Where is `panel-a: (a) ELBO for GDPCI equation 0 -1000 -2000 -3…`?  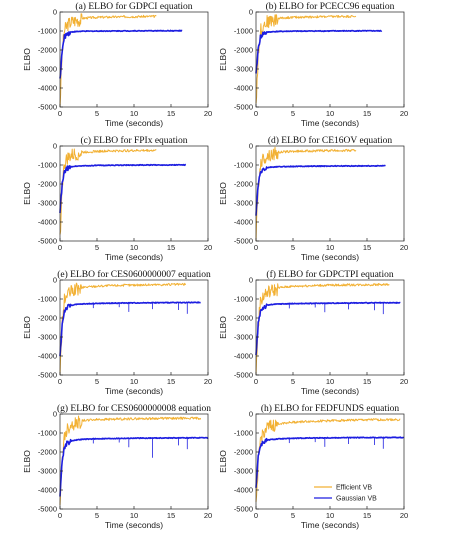
panel-a: (a) ELBO for GDPCI equation 0 -1000 -2000 -3… is located at coordinates (117, 64).